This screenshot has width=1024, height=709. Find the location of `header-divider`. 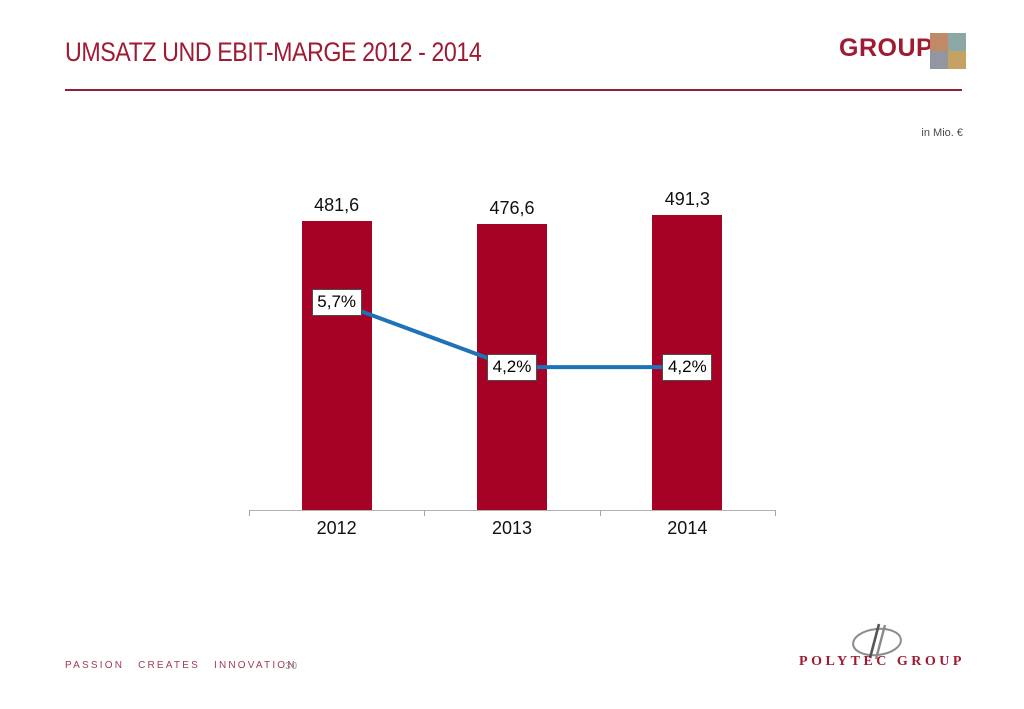

header-divider is located at coordinates (513, 90).